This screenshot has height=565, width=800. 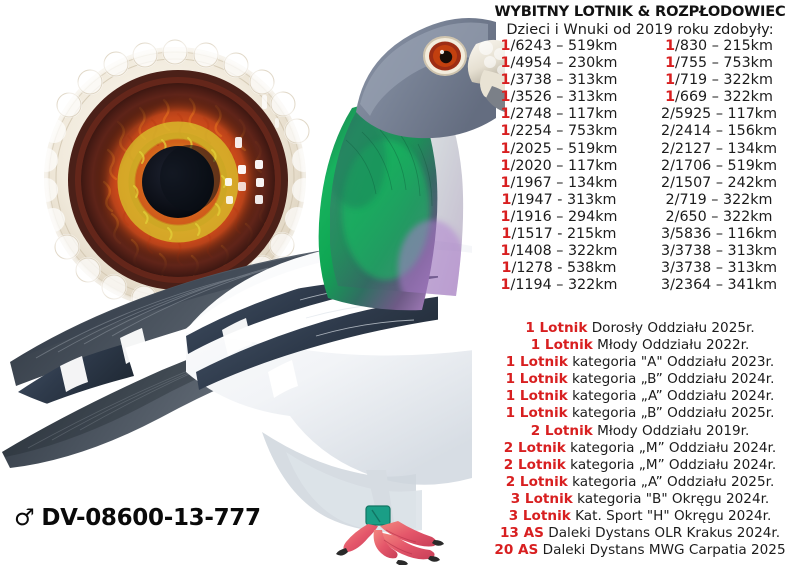 I want to click on result-cell-right: 2/1507 – 242km, so click(x=719, y=183).